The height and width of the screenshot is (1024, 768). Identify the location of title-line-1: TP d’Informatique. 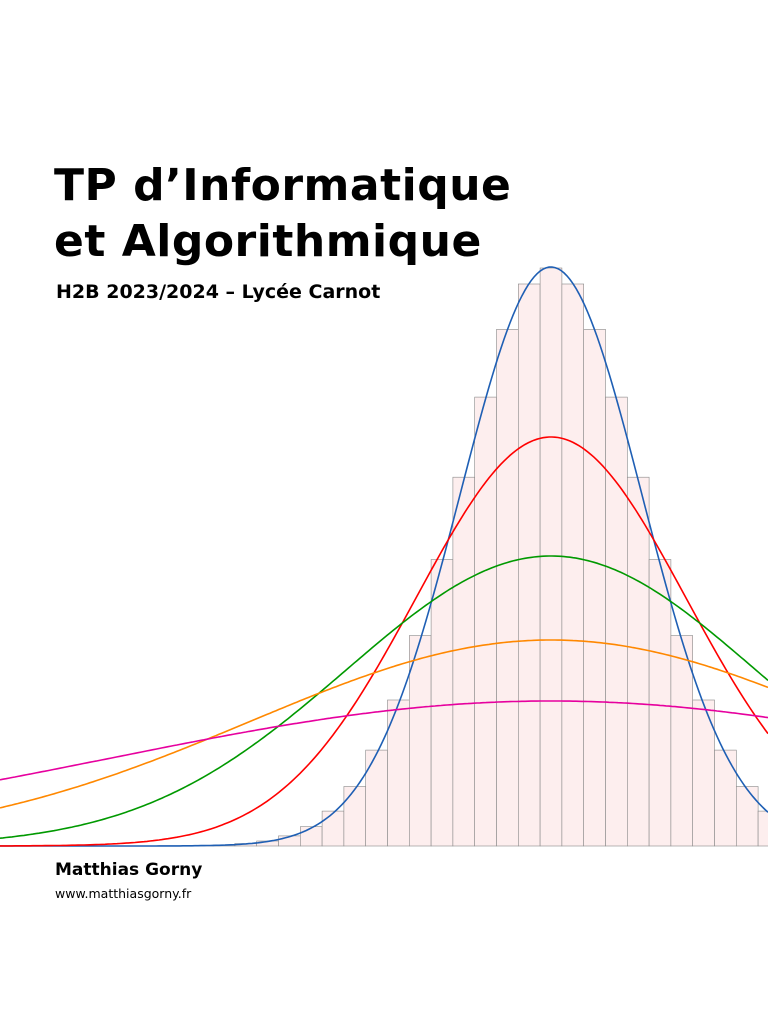
(283, 185).